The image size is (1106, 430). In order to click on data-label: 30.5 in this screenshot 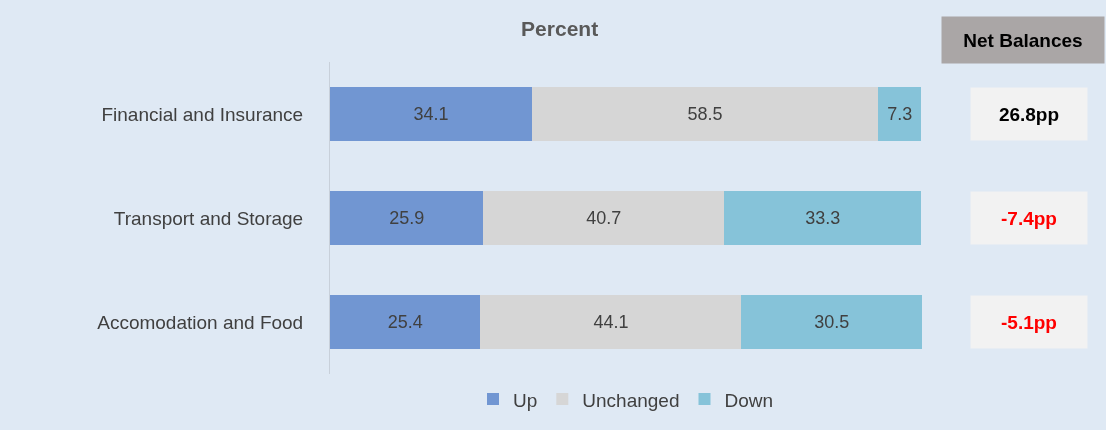, I will do `click(832, 322)`.